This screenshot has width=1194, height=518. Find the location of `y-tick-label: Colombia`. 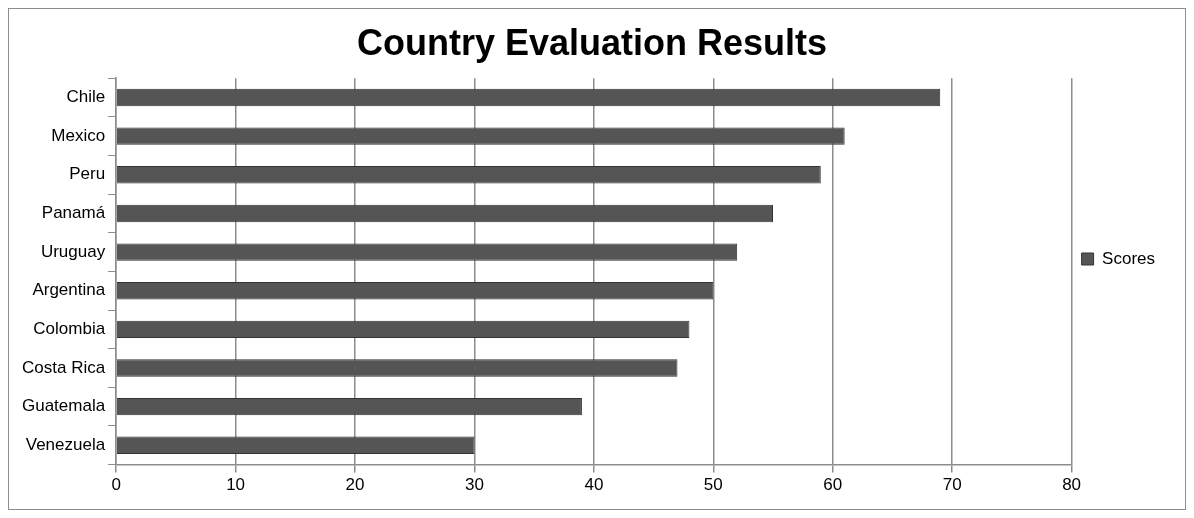

y-tick-label: Colombia is located at coordinates (69, 329).